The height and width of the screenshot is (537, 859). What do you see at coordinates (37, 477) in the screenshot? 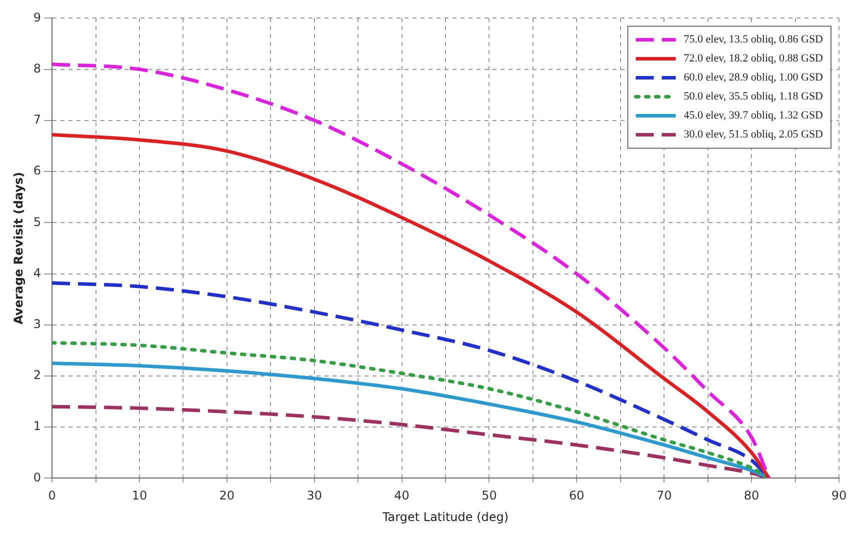
I see `y-tick-label: 0` at bounding box center [37, 477].